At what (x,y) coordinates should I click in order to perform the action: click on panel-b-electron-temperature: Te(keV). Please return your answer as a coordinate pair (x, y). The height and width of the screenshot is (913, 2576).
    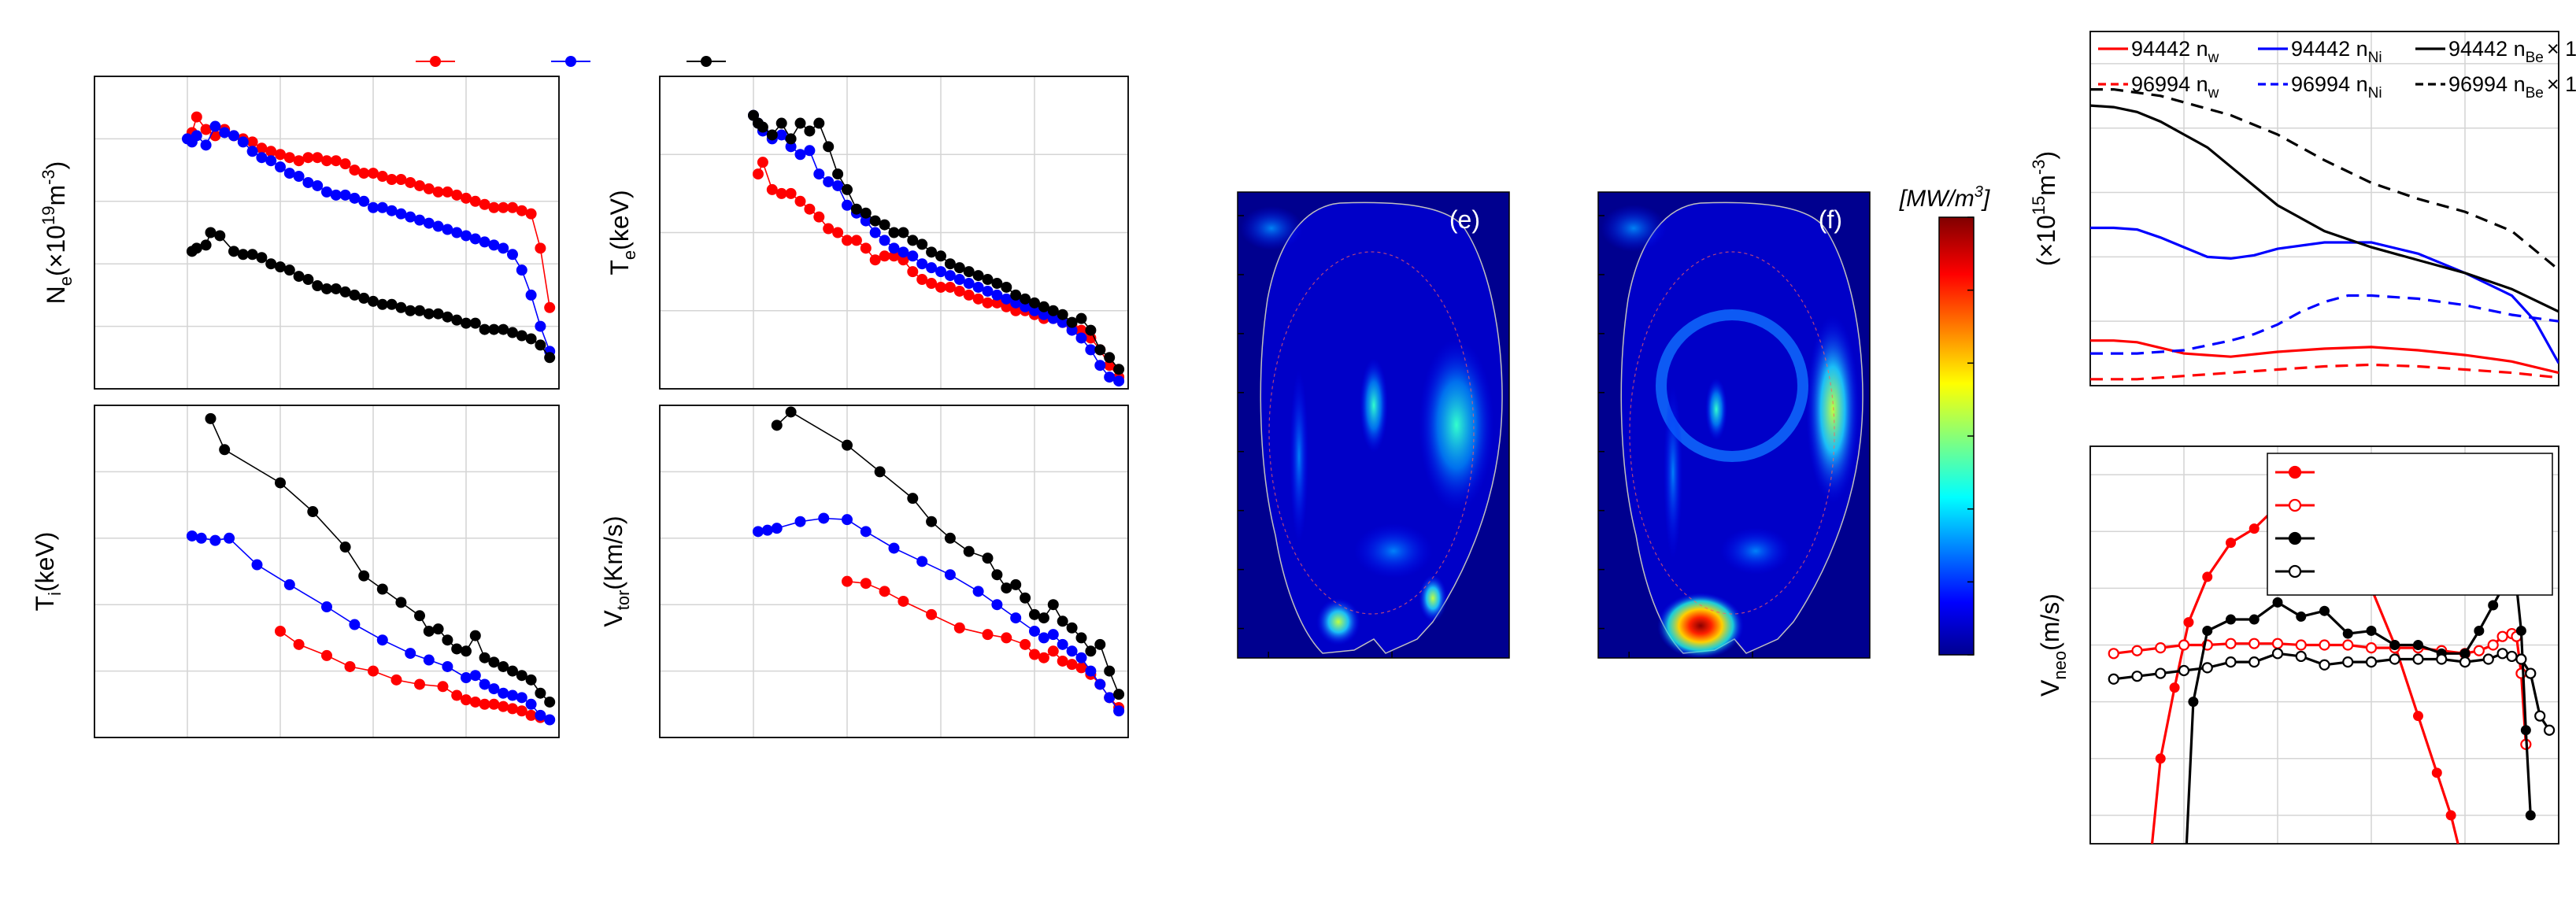
    Looking at the image, I should click on (867, 233).